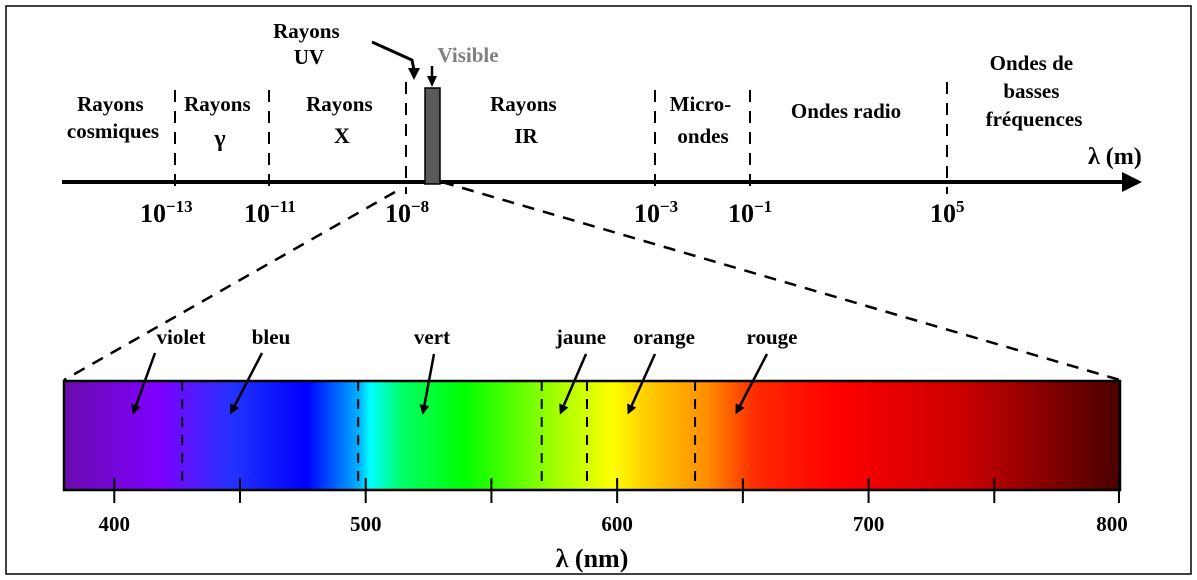  What do you see at coordinates (439, 435) in the screenshot?
I see `color-boundaries` at bounding box center [439, 435].